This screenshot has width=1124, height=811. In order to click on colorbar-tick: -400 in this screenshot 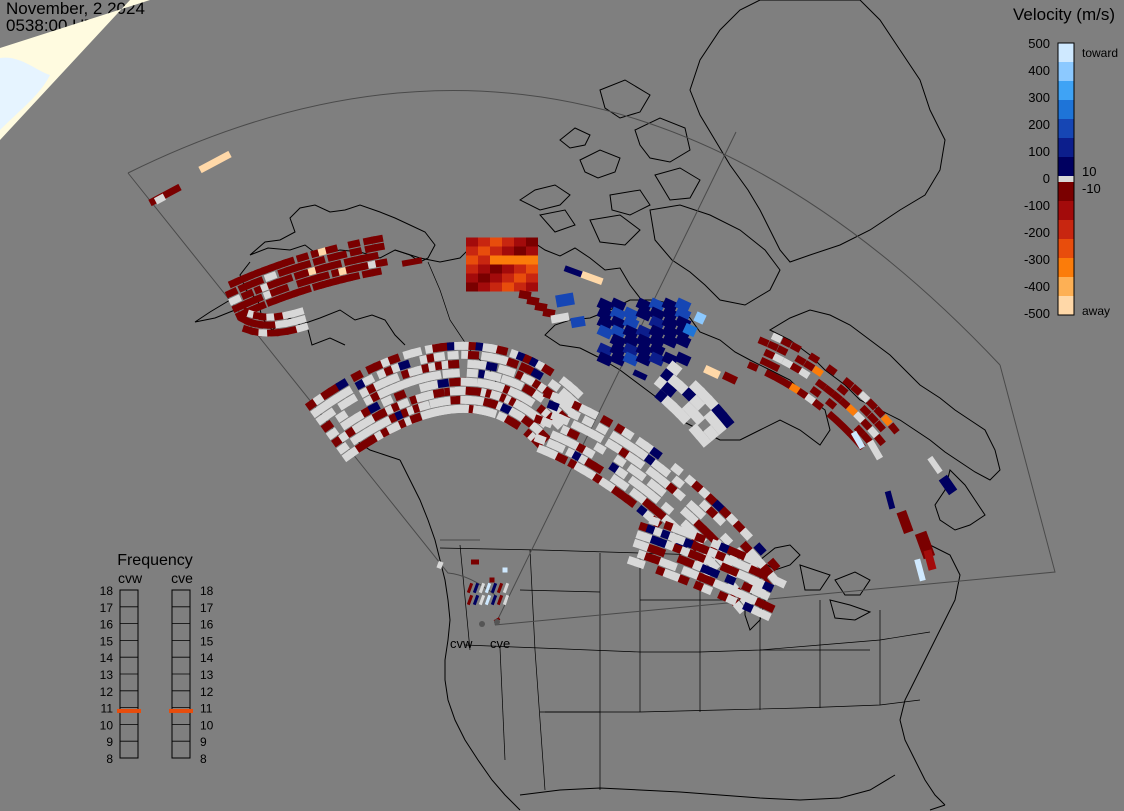, I will do `click(1037, 286)`.